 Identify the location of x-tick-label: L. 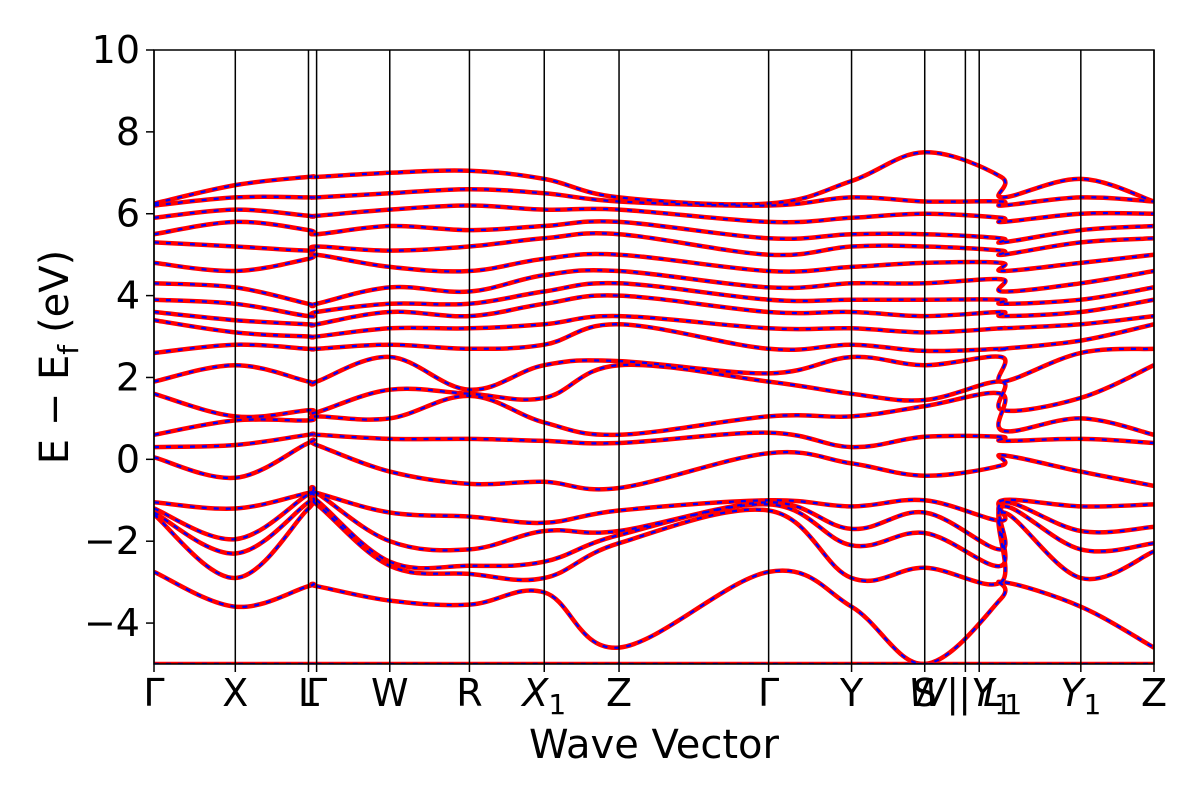
(308, 693).